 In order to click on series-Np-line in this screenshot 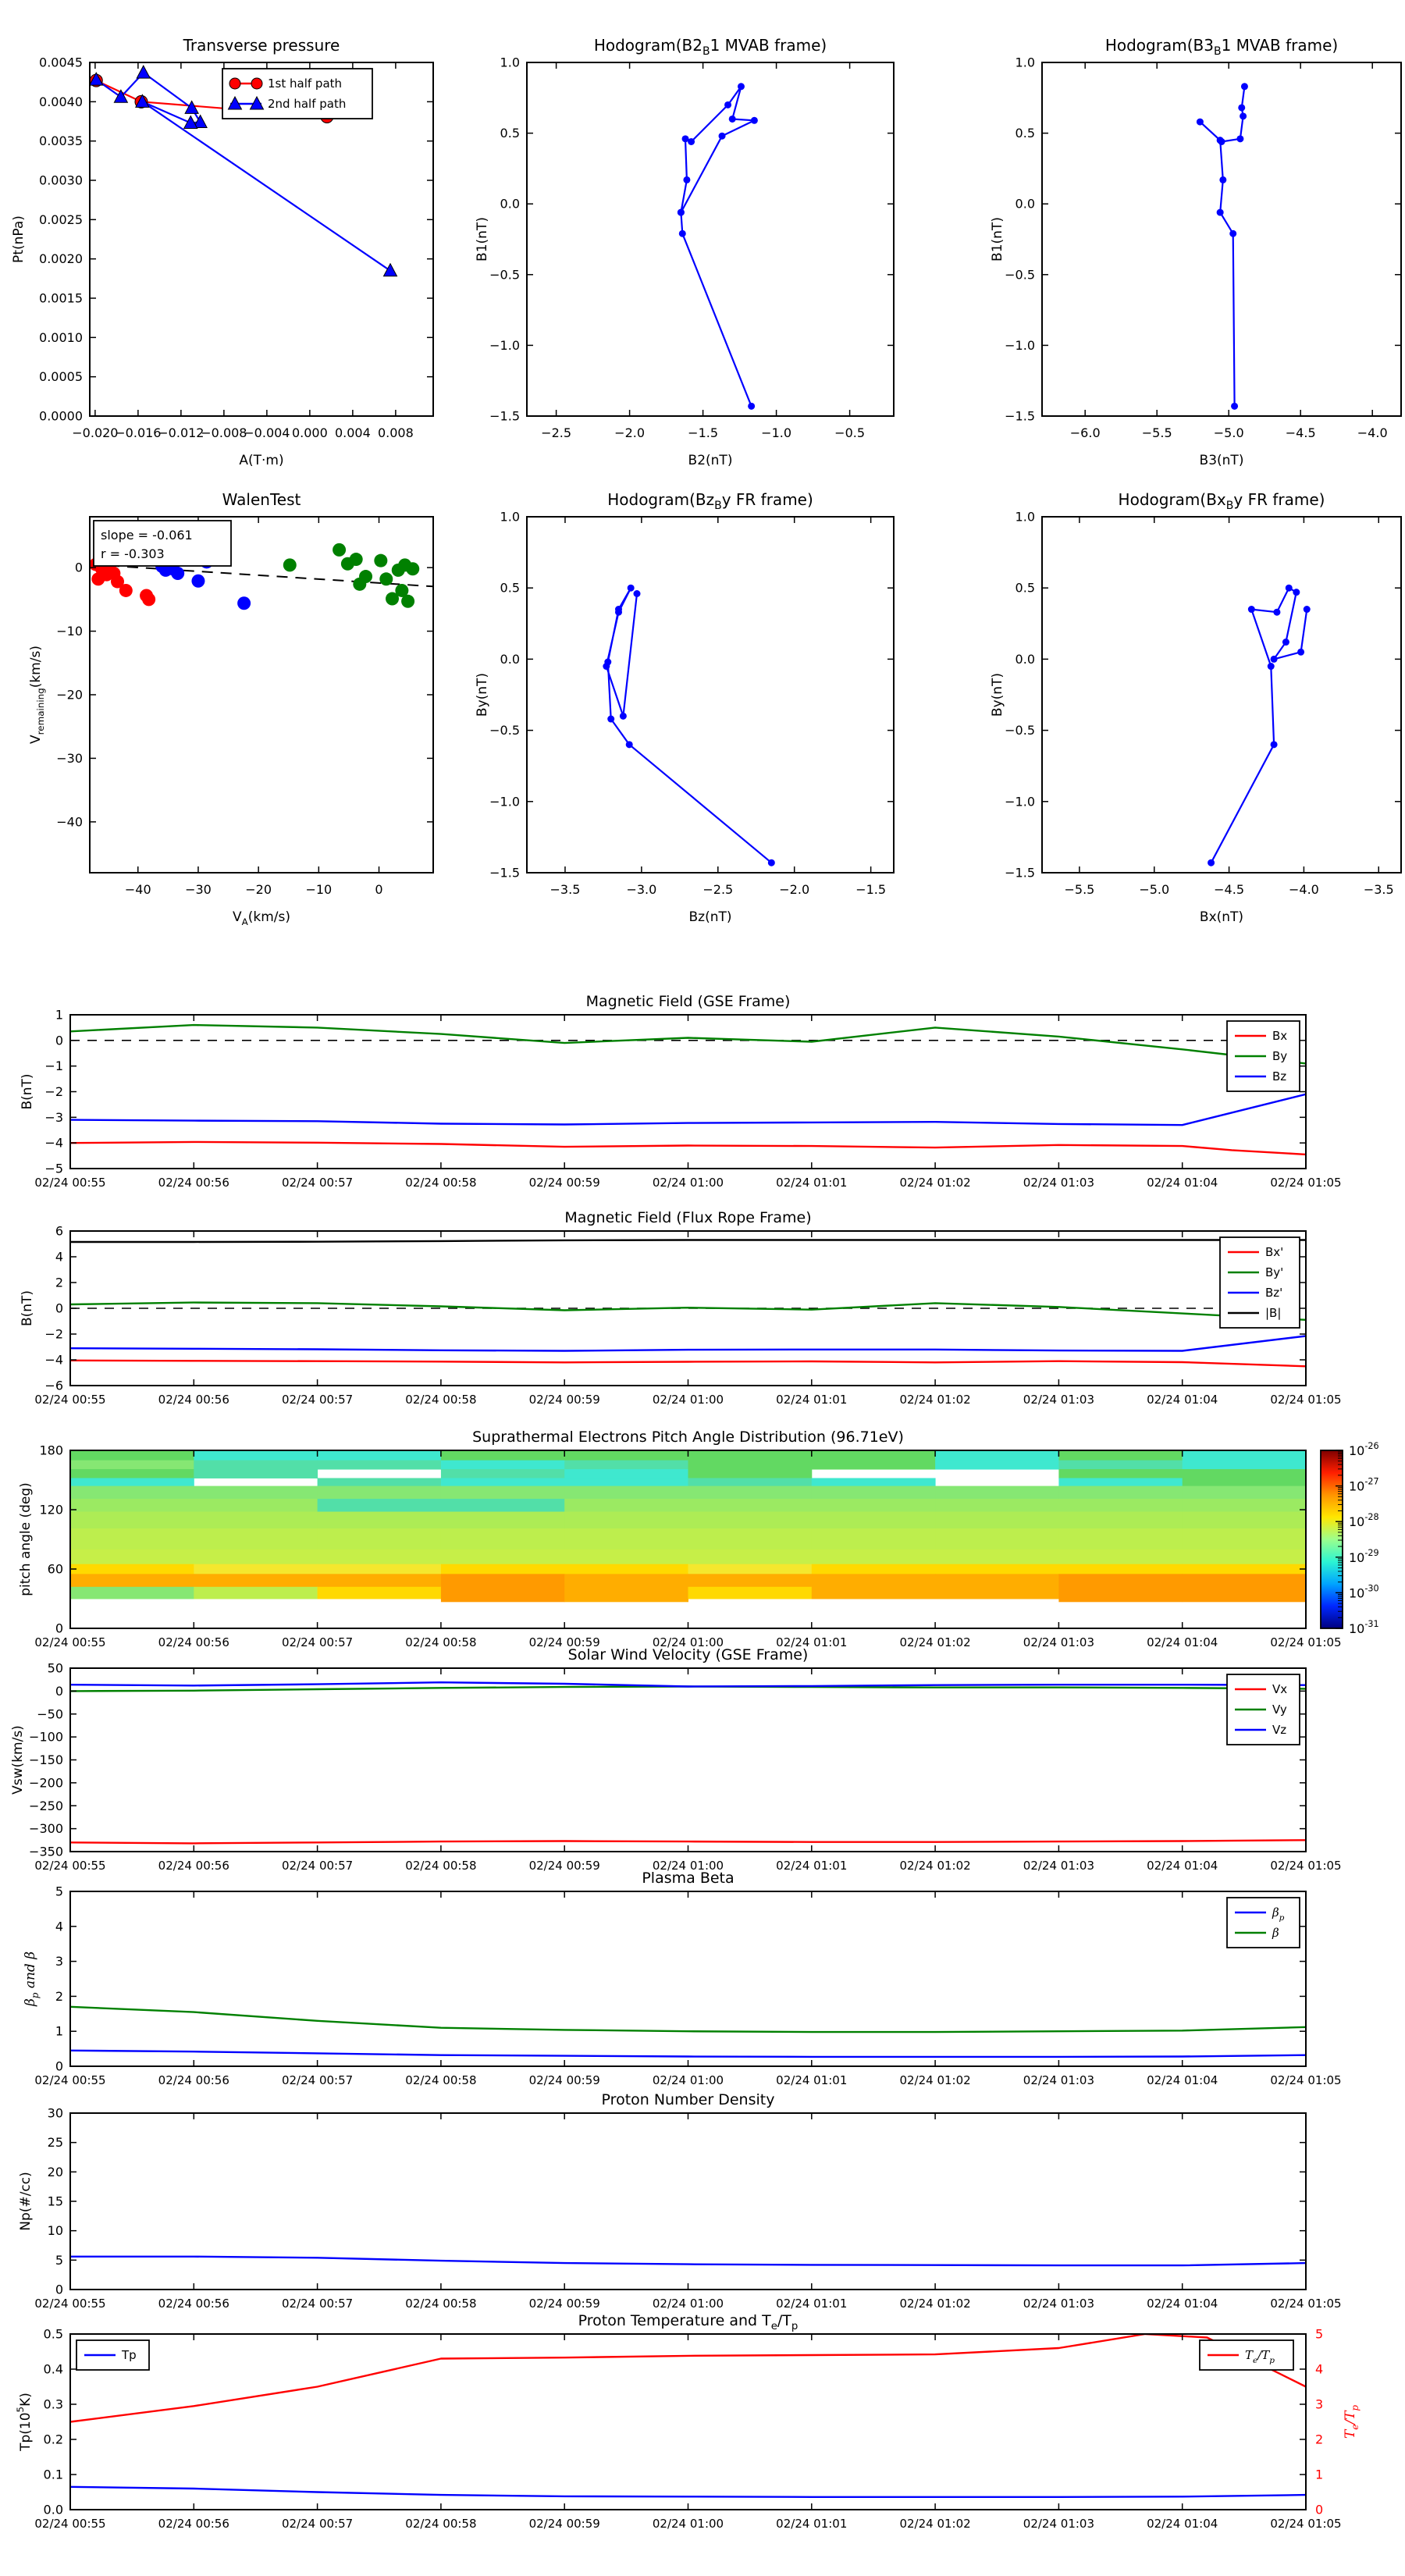, I will do `click(688, 2261)`.